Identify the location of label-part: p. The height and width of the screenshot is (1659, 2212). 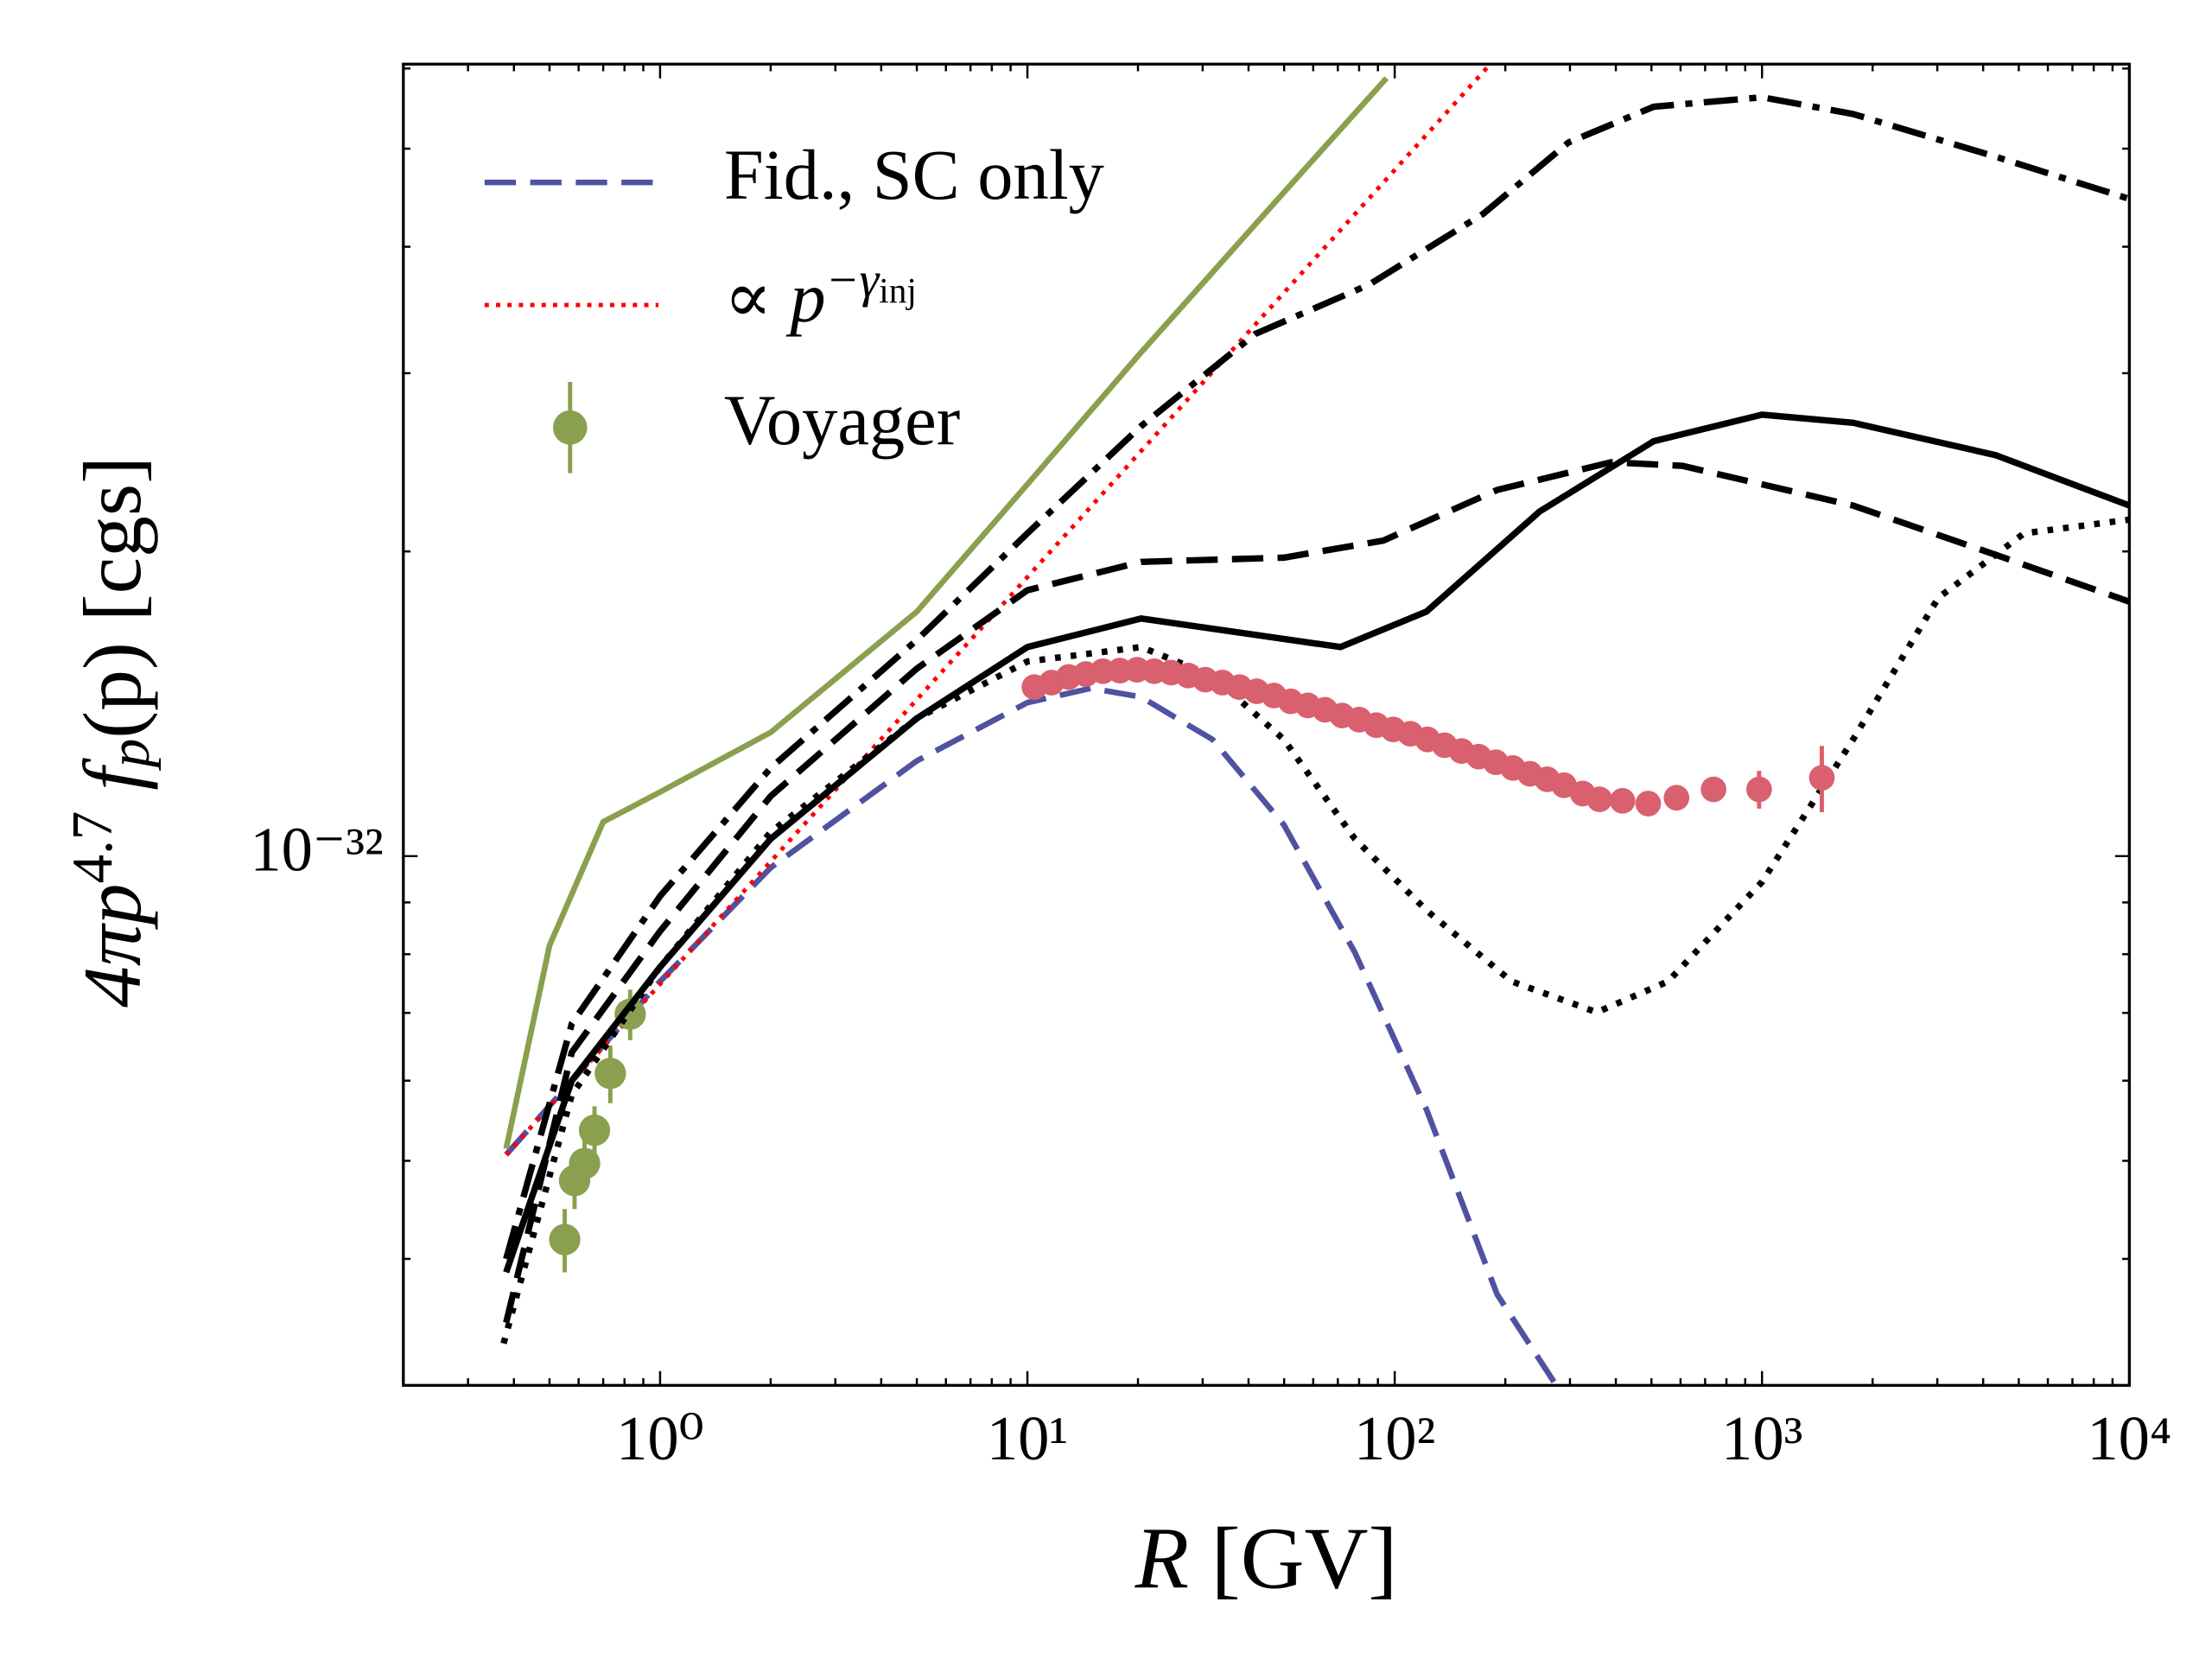
(130, 755).